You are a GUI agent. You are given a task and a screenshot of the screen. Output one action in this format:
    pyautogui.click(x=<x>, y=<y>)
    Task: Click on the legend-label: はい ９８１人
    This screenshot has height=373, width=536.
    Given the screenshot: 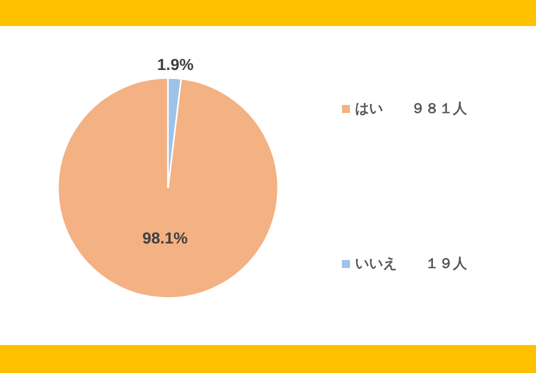 What is the action you would take?
    pyautogui.click(x=411, y=108)
    